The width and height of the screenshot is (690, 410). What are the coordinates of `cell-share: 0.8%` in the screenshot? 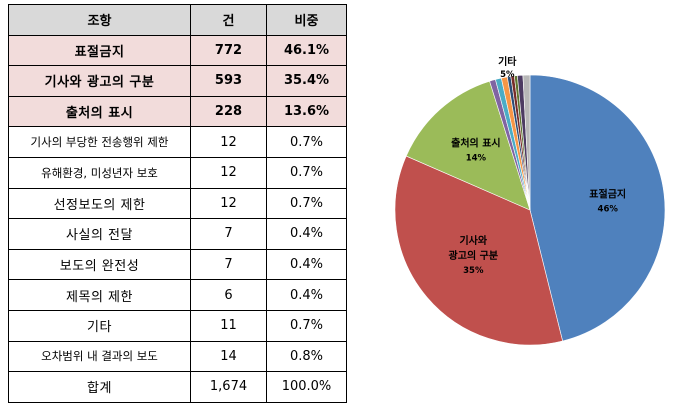 It's located at (306, 356).